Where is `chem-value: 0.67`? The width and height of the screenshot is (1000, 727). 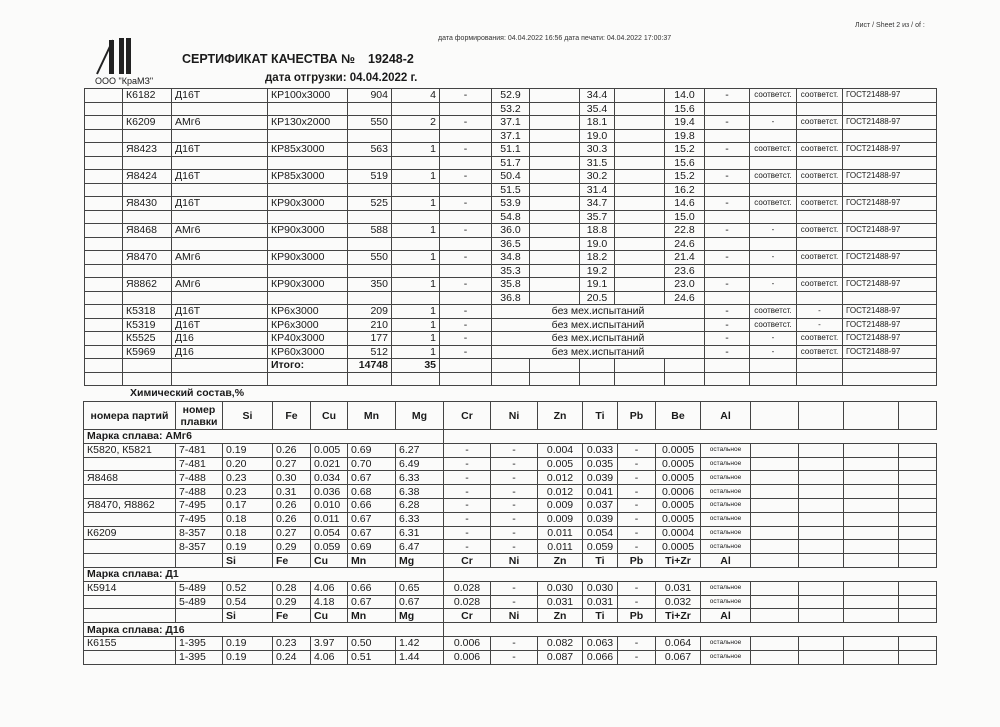
chem-value: 0.67 is located at coordinates (371, 478).